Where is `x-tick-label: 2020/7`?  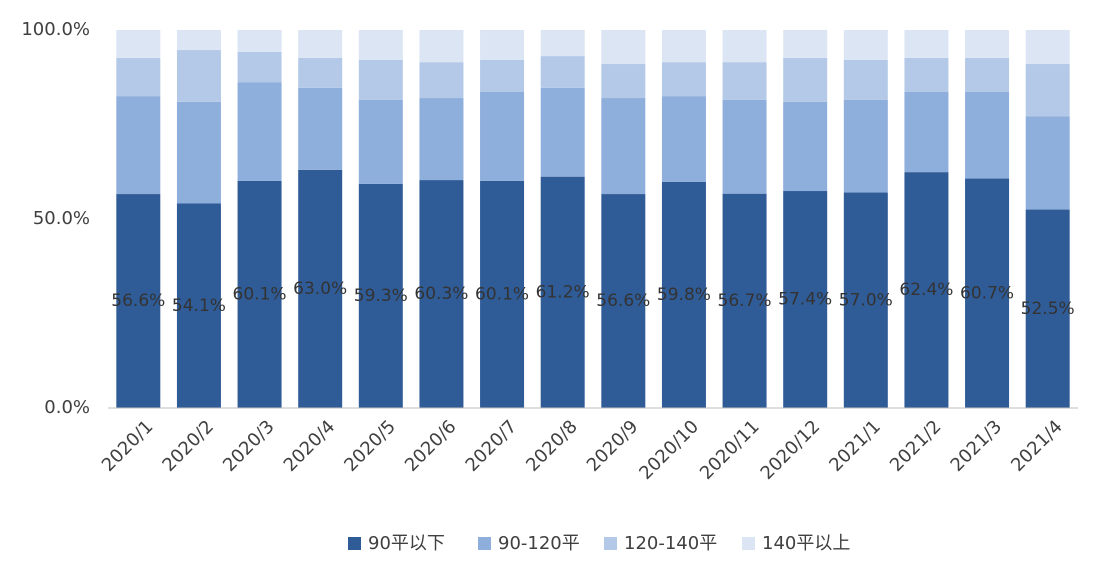 x-tick-label: 2020/7 is located at coordinates (492, 446).